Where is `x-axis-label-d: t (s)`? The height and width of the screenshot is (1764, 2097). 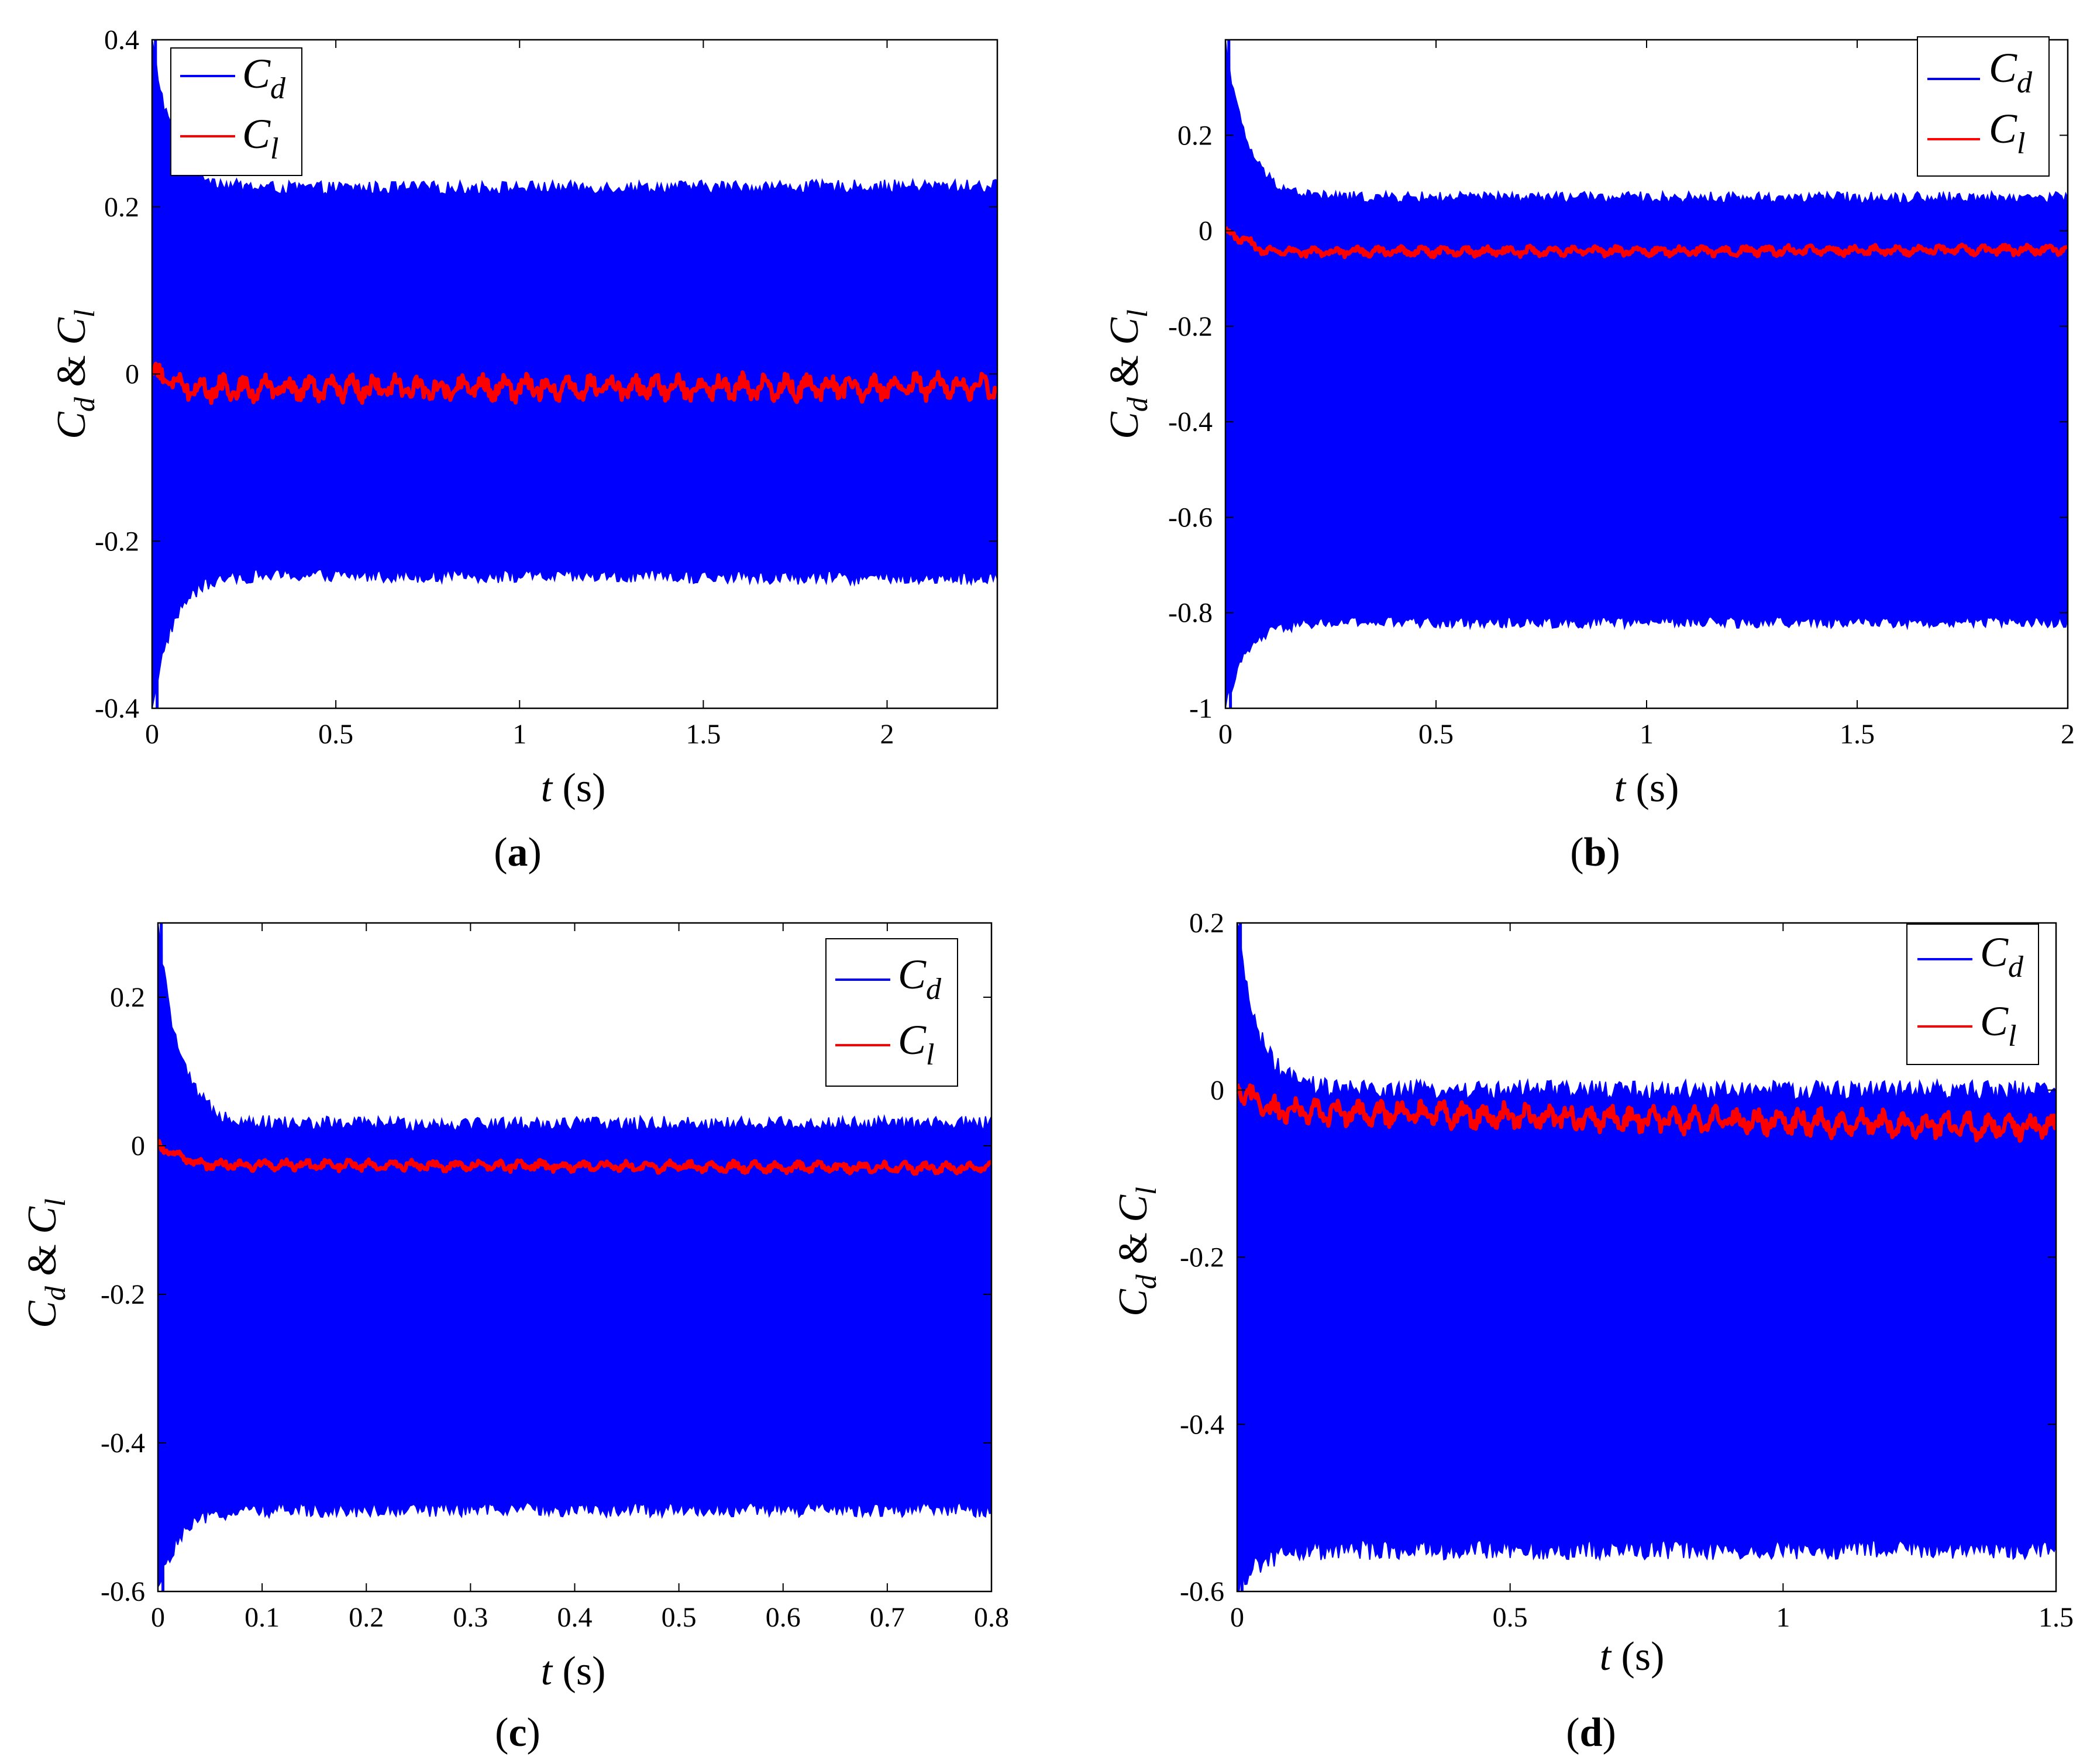 x-axis-label-d: t (s) is located at coordinates (1632, 1656).